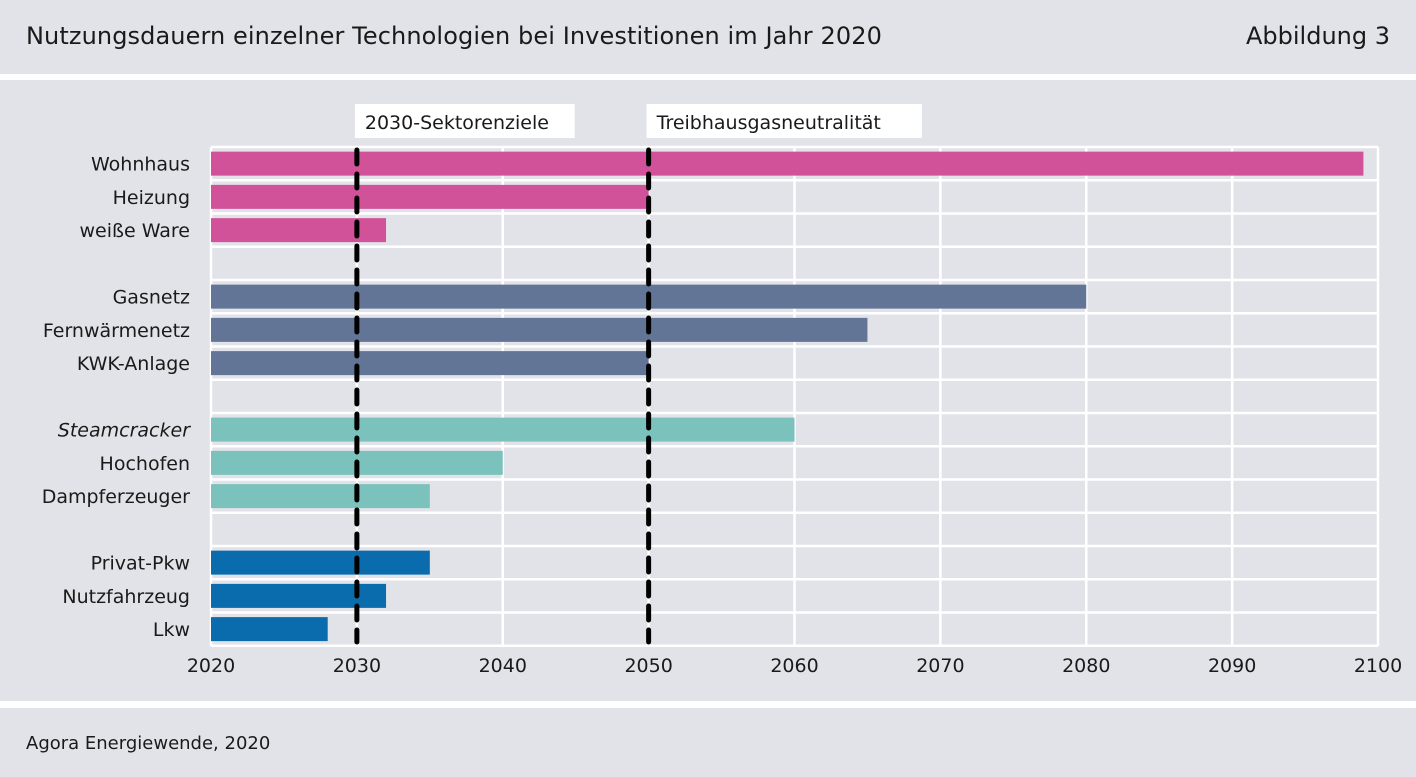 The height and width of the screenshot is (777, 1416). Describe the element at coordinates (171, 630) in the screenshot. I see `category-label: Lkw` at that location.